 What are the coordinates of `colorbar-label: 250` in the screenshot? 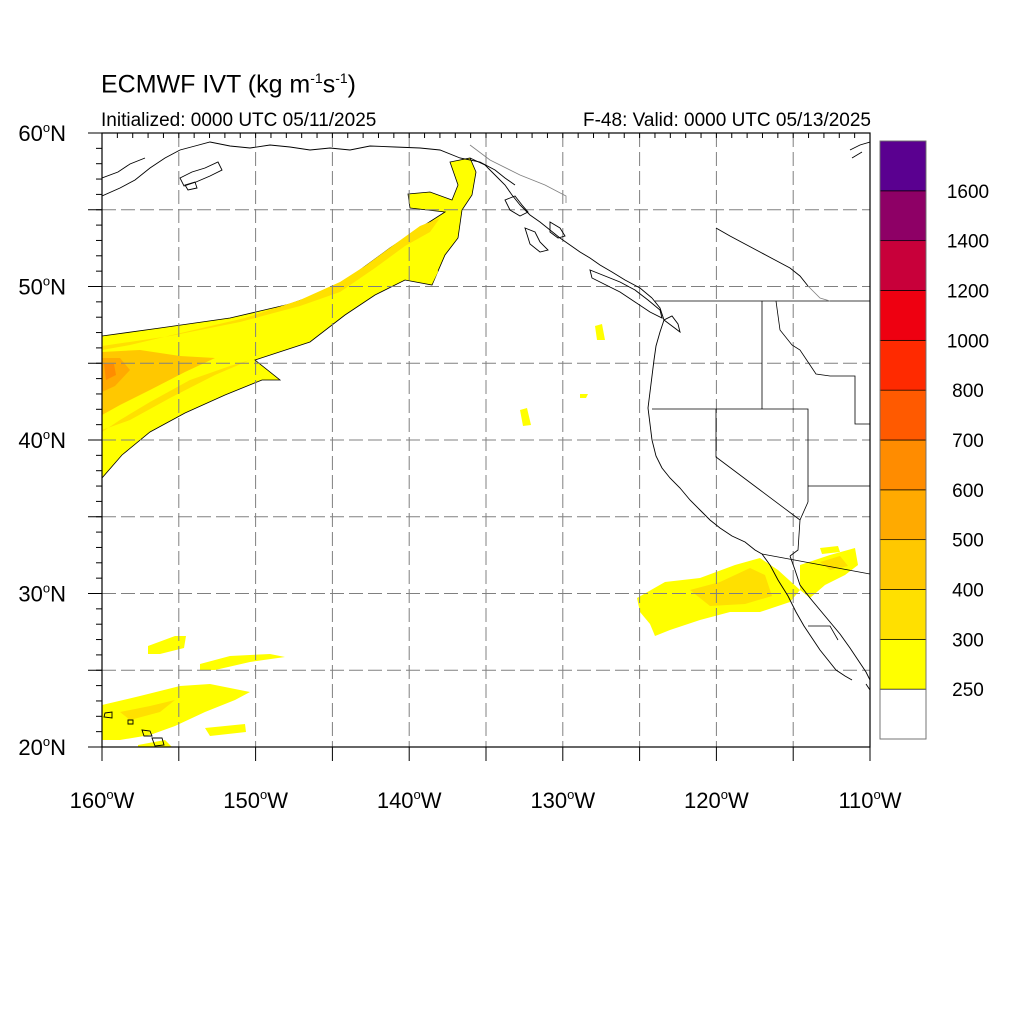 It's located at (968, 690).